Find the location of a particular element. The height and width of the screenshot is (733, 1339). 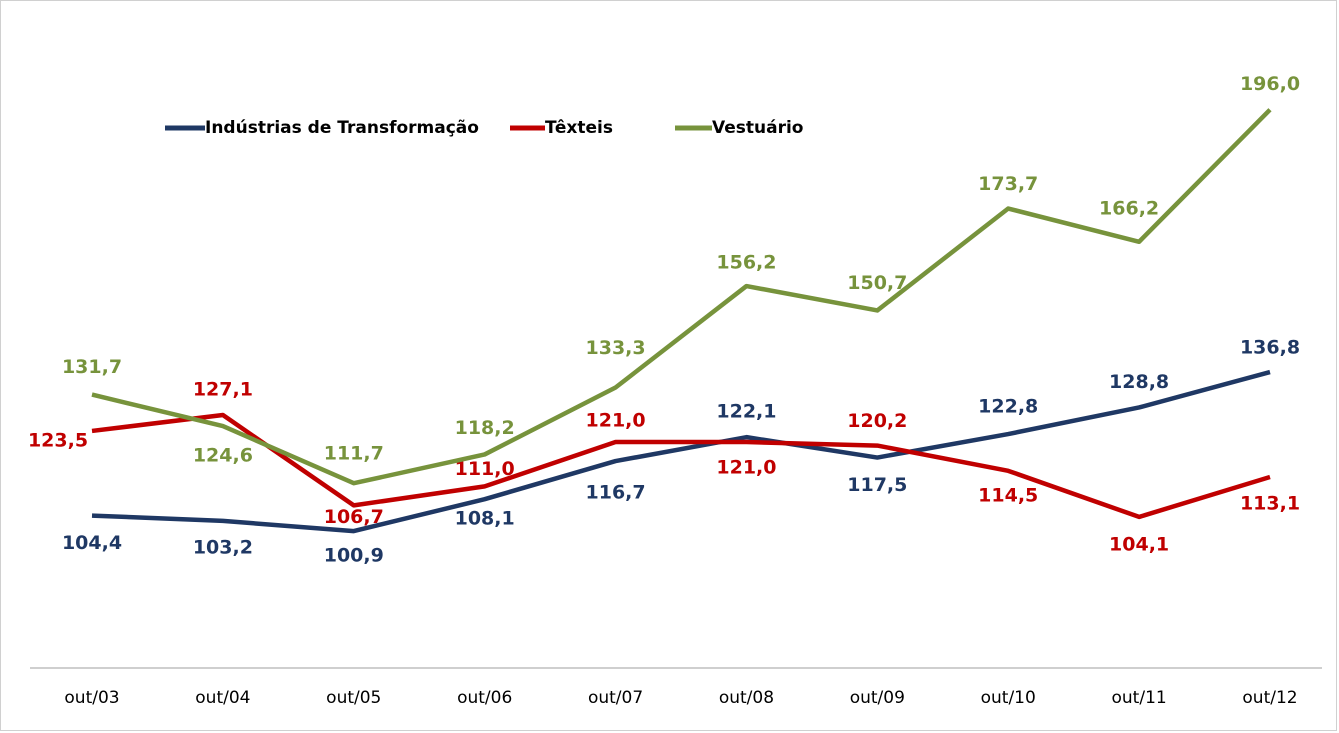

x-tick-label: out/11 is located at coordinates (1139, 698).